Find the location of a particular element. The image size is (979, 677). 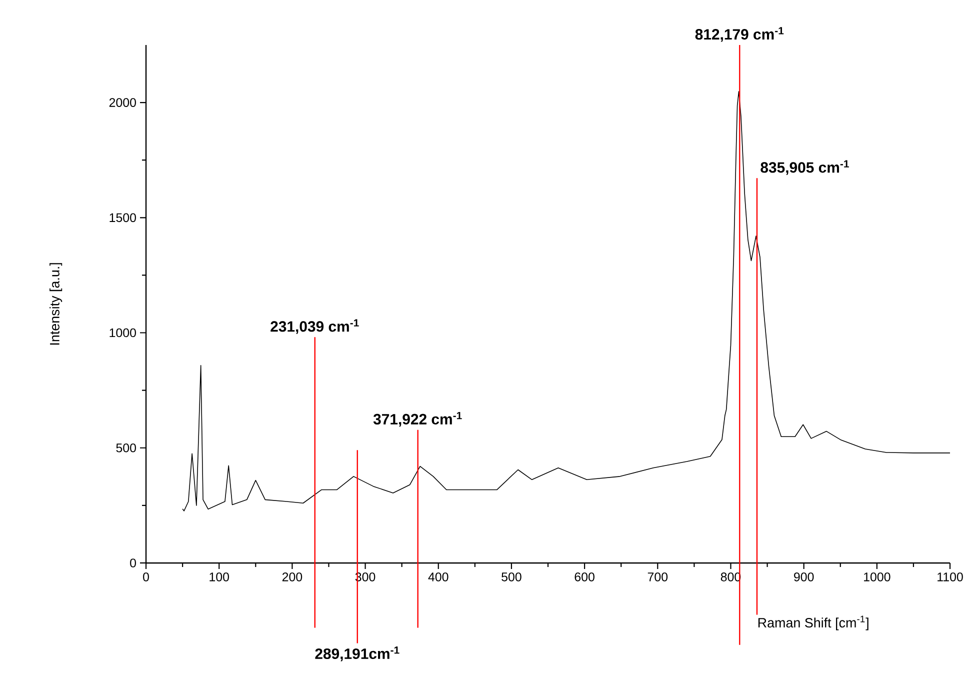

y-axis-title: Intensity [a.u.] is located at coordinates (56, 304).